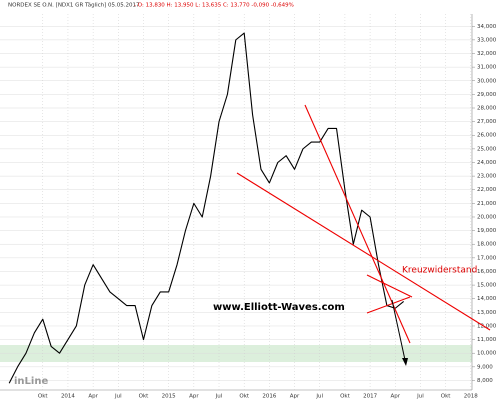 The image size is (500, 400). What do you see at coordinates (31, 381) in the screenshot?
I see `logo: inLine` at bounding box center [31, 381].